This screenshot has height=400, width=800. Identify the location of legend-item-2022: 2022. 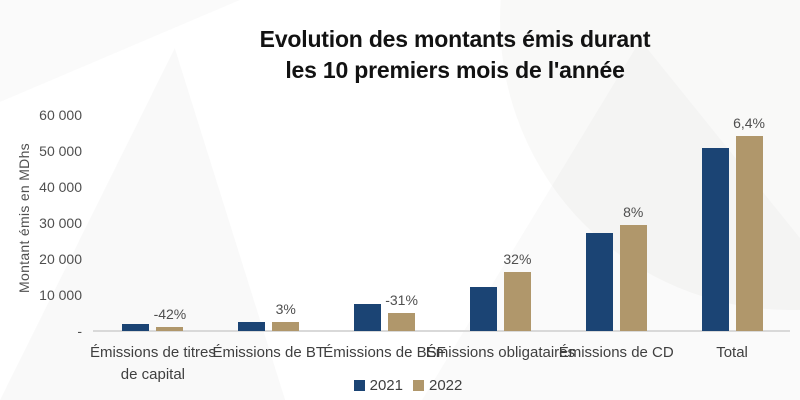
(437, 385).